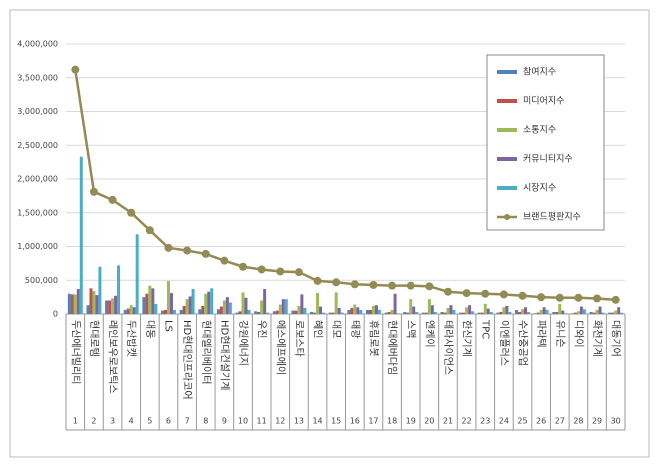 The height and width of the screenshot is (472, 660). Describe the element at coordinates (131, 421) in the screenshot. I see `rank-label: 4` at that location.